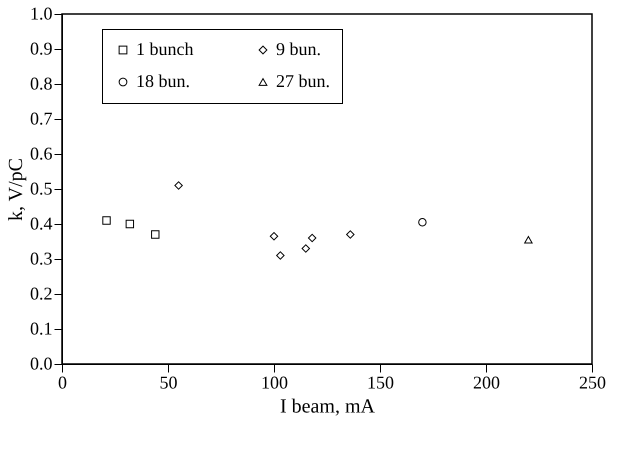  Describe the element at coordinates (41, 188) in the screenshot. I see `y-tick-label: 0.5` at that location.